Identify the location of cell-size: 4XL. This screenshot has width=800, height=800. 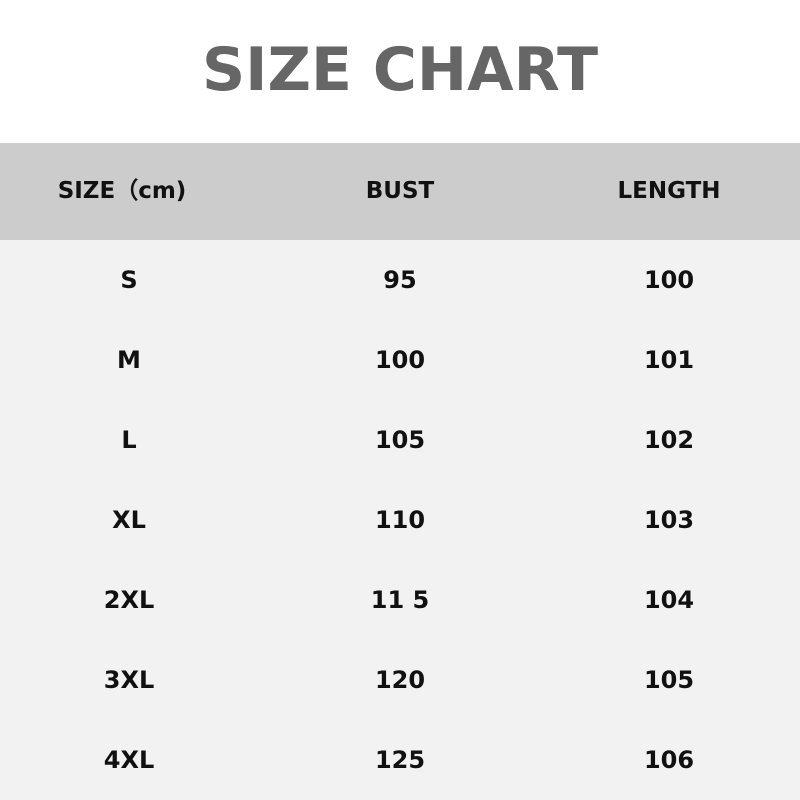
(129, 760).